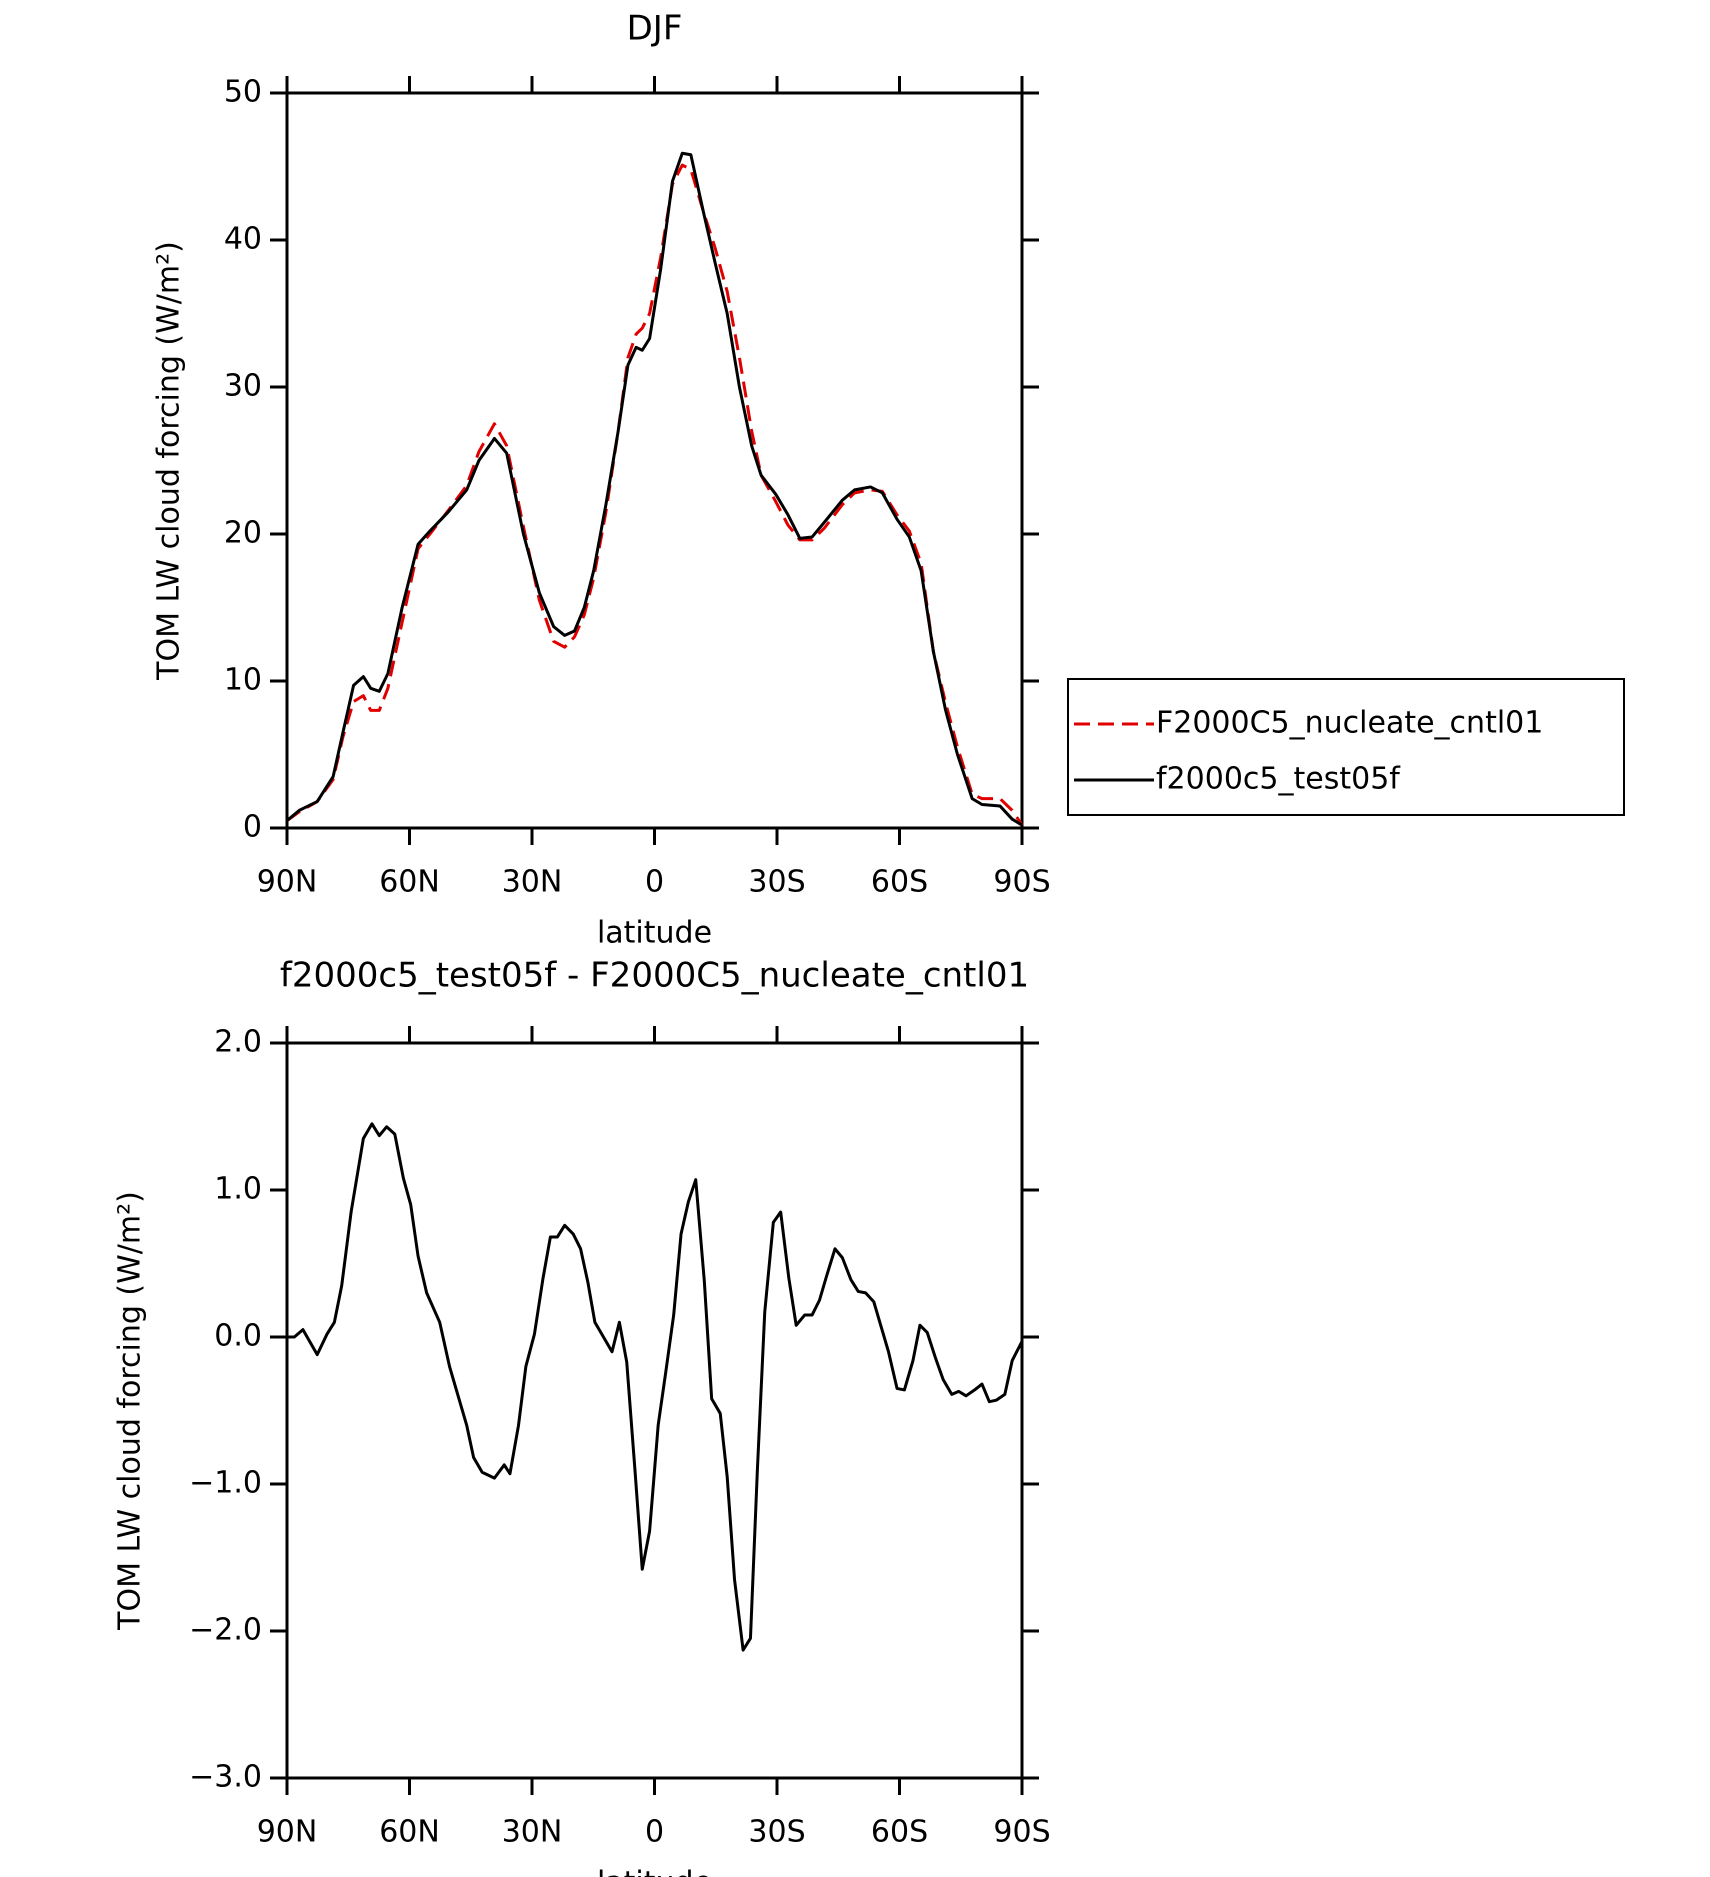  What do you see at coordinates (243, 680) in the screenshot?
I see `y-tick-label: 10` at bounding box center [243, 680].